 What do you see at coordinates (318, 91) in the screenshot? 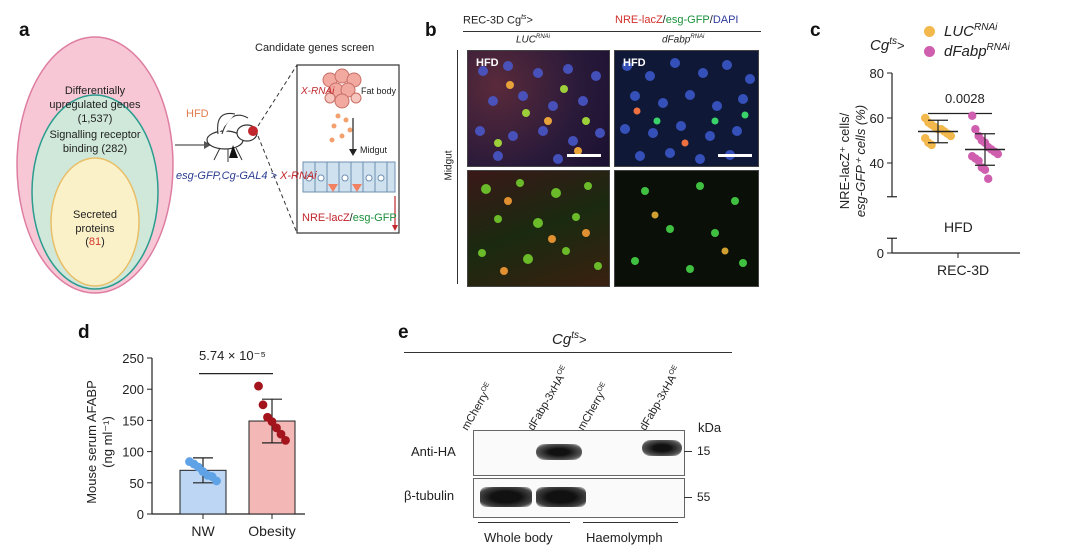
I see `box-rnai-label: X-RNAi` at bounding box center [318, 91].